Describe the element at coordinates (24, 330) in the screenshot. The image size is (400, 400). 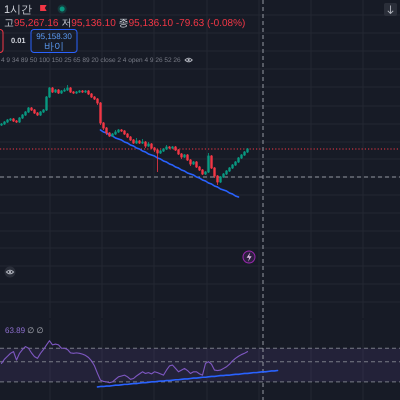
I see `text: 63.89 ∅ ∅` at that location.